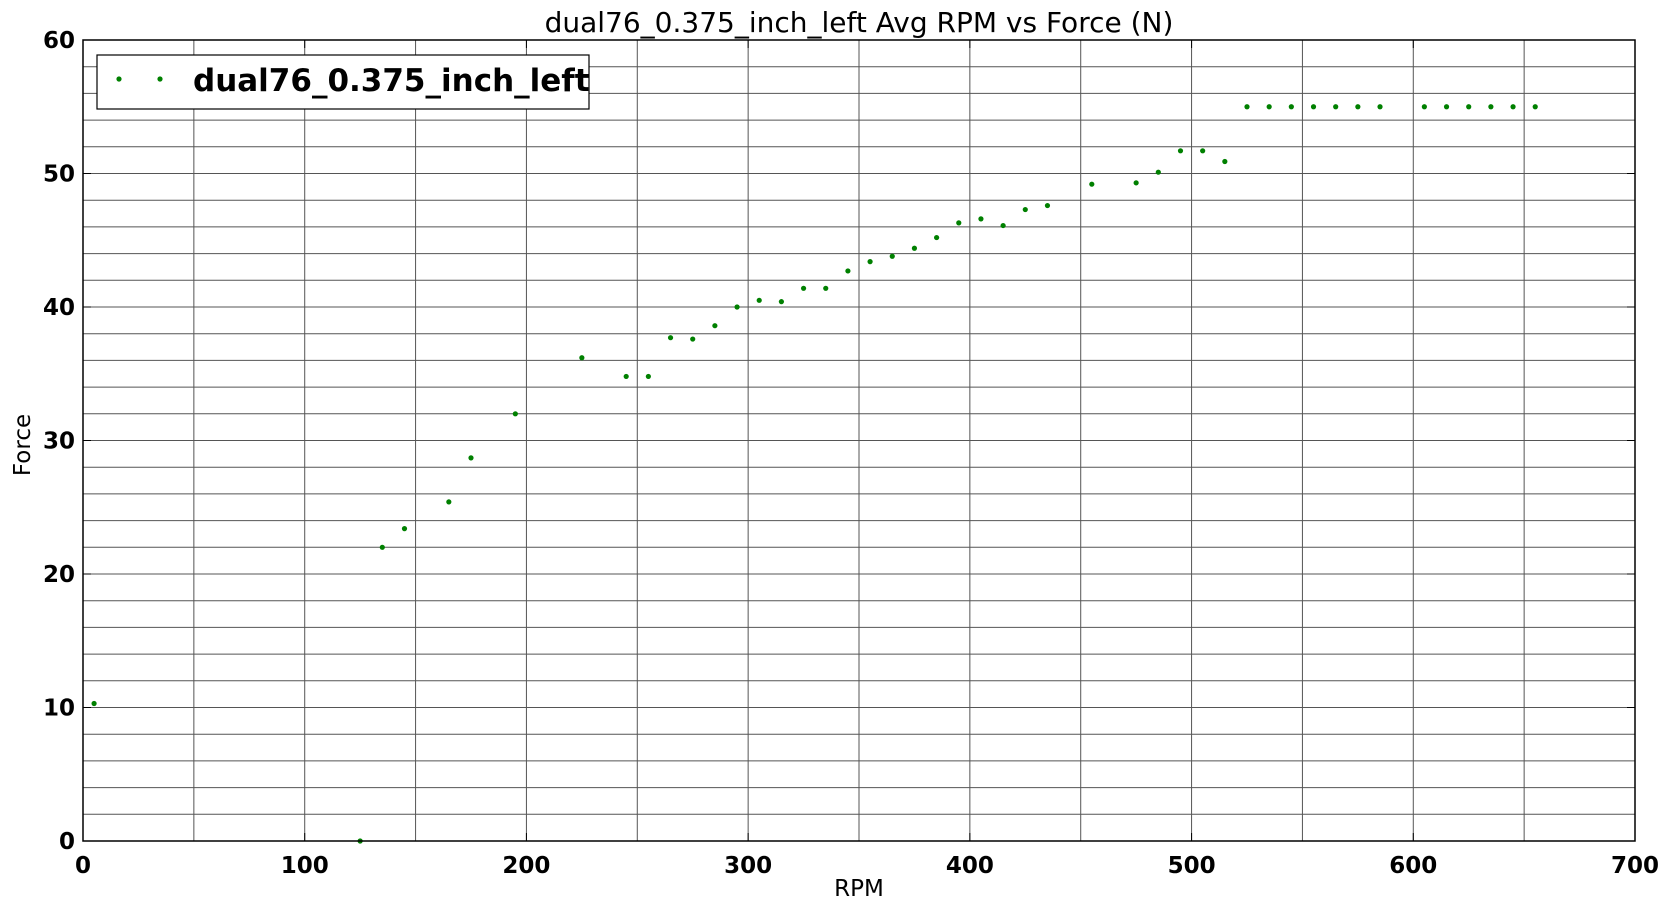  Describe the element at coordinates (859, 889) in the screenshot. I see `x-axis-label: RPM` at that location.